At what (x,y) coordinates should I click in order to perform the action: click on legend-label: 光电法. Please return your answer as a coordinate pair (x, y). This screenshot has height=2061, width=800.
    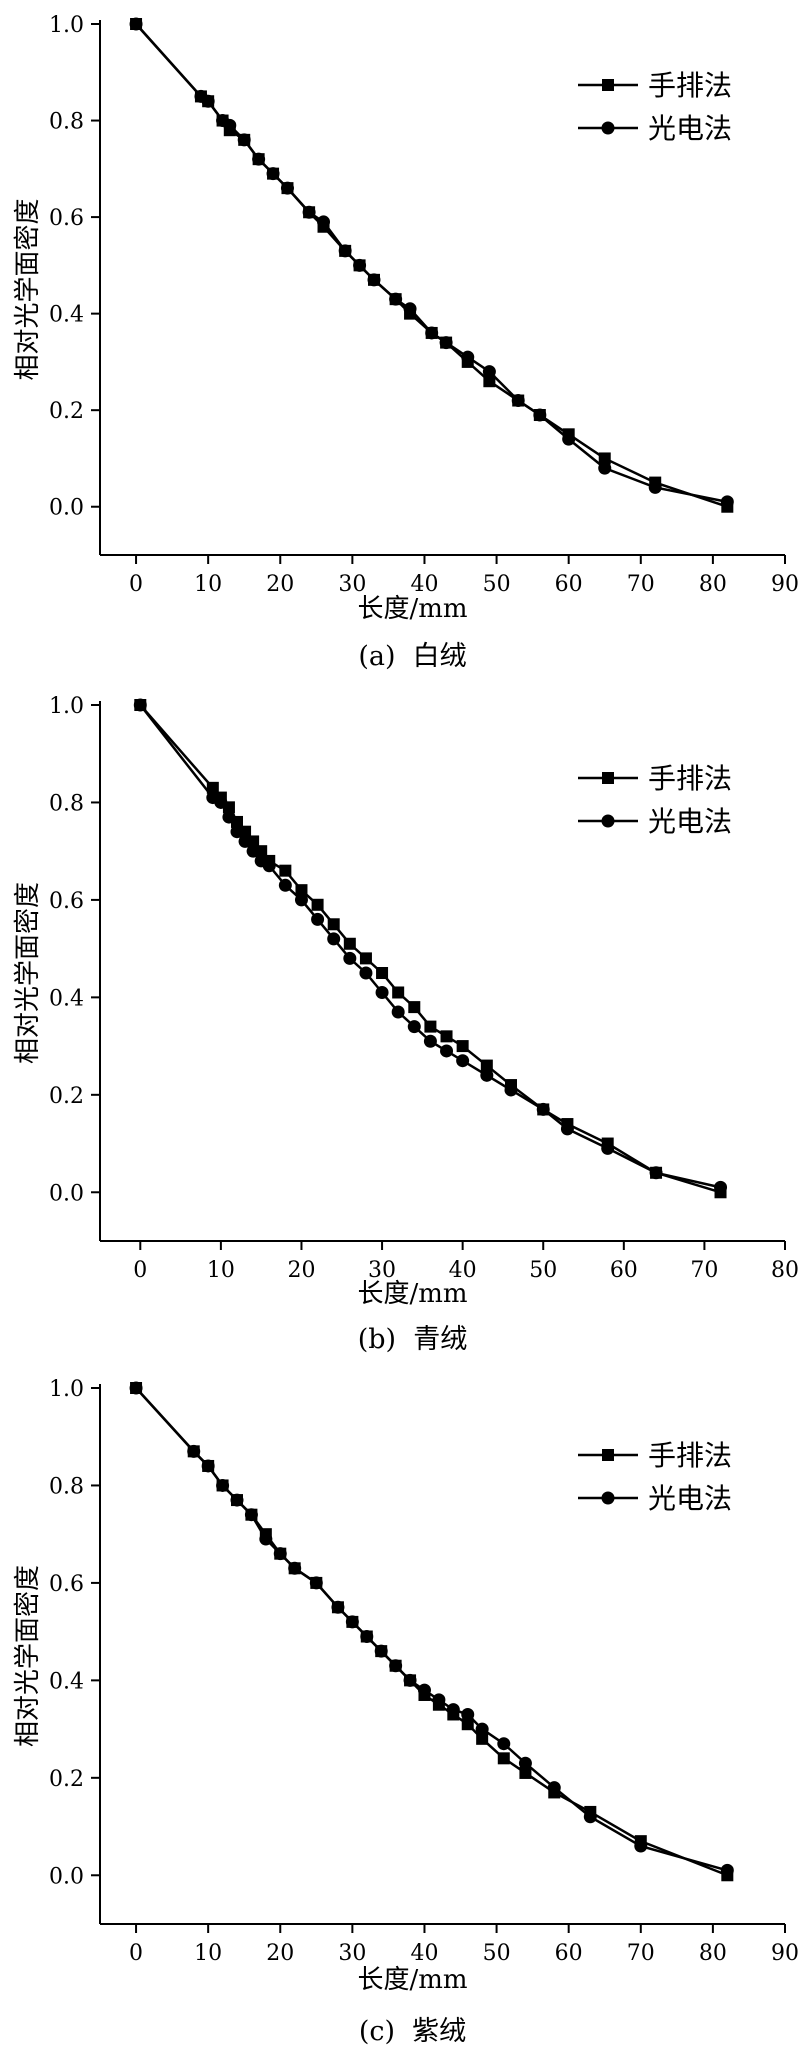
    Looking at the image, I should click on (690, 128).